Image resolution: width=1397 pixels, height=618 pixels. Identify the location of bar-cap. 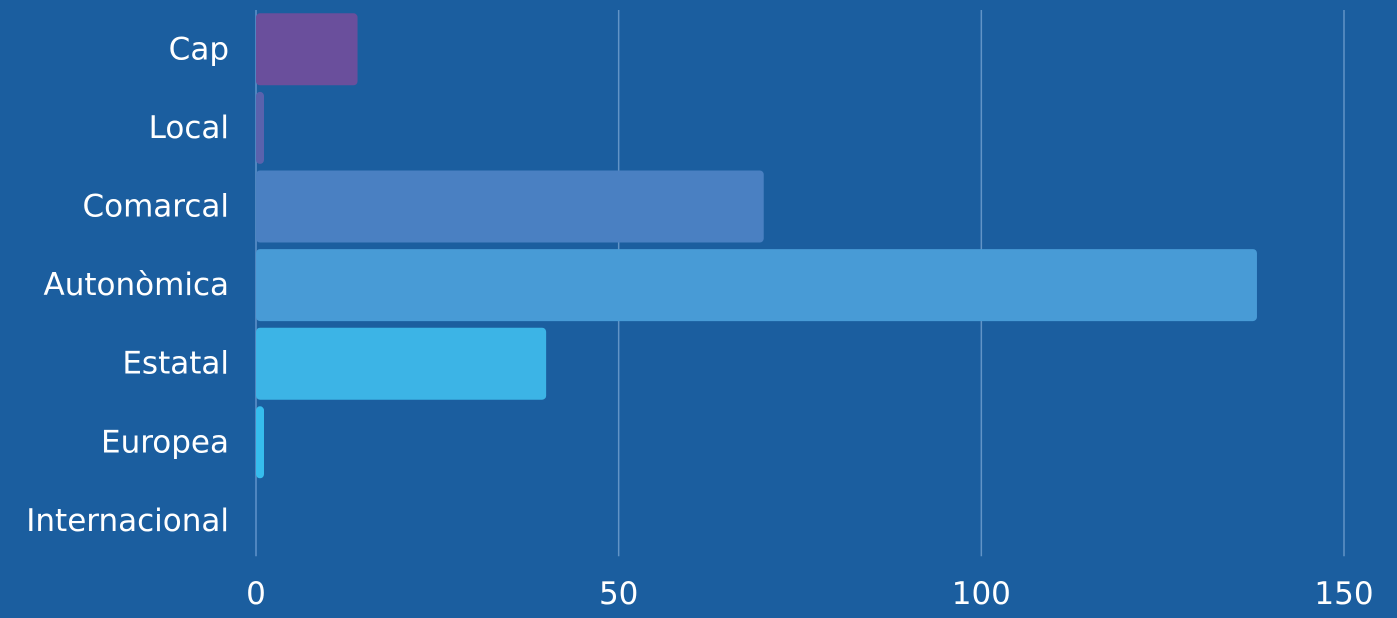
(307, 49).